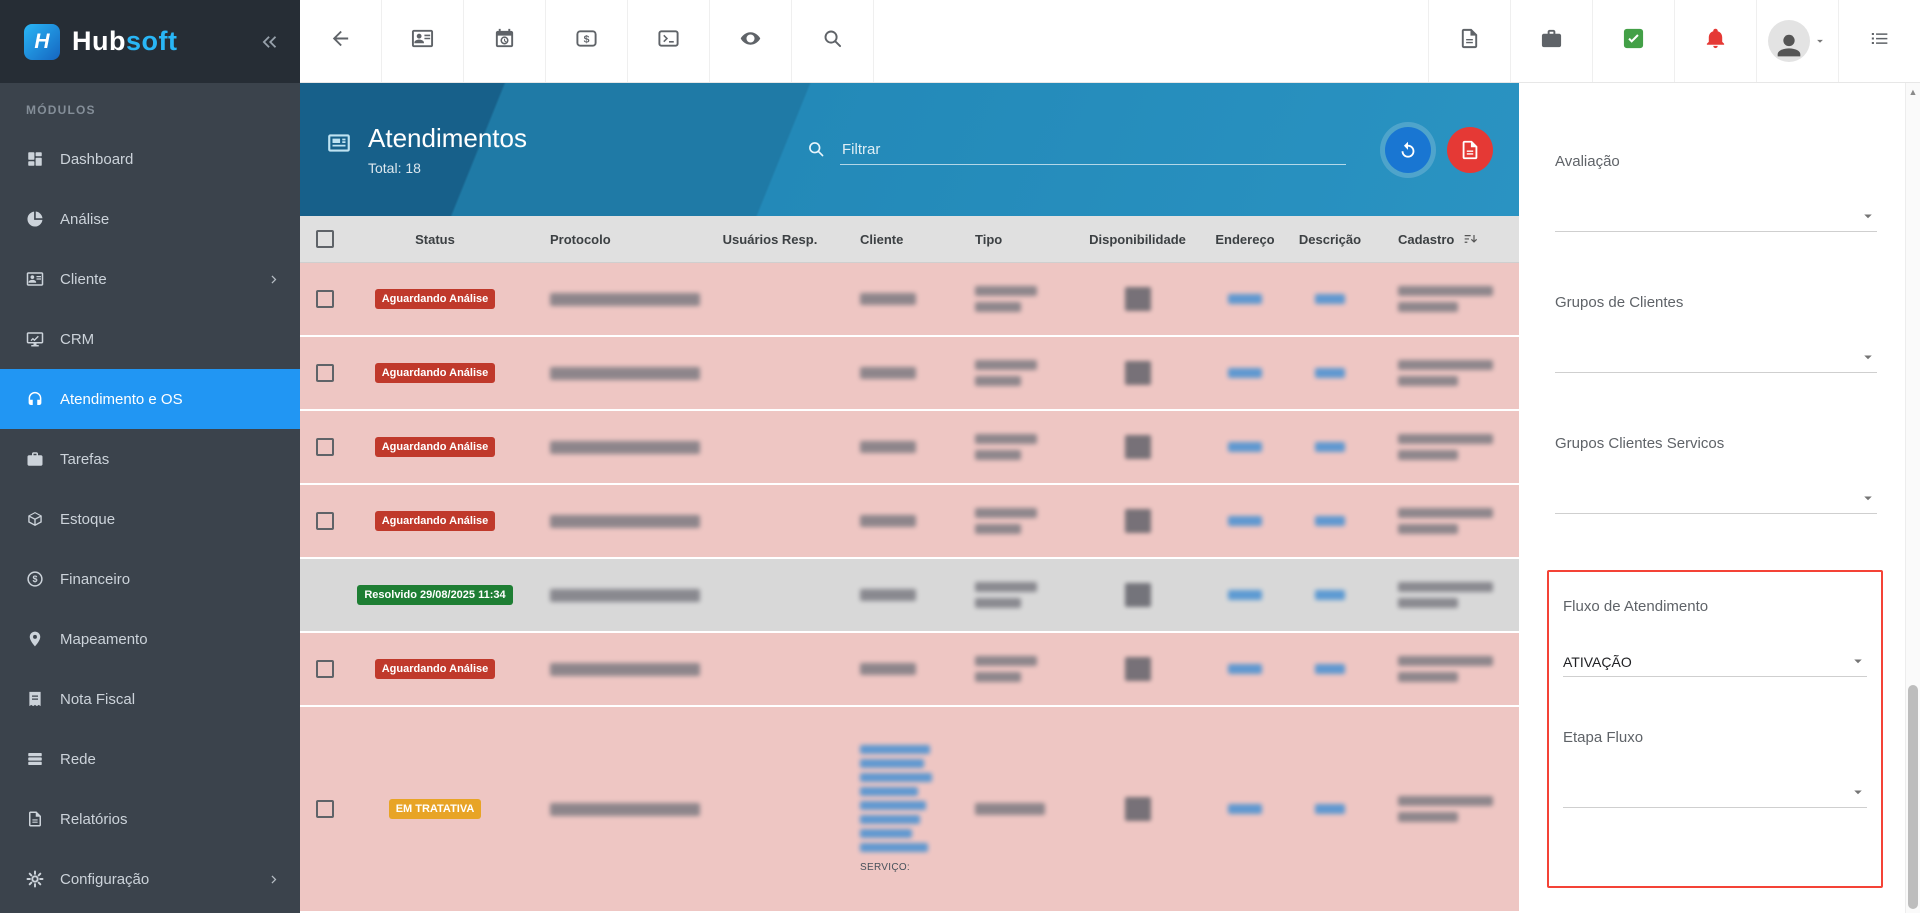 This screenshot has height=913, width=1920. What do you see at coordinates (1444, 239) in the screenshot?
I see `column-header-cadastro: Cadastro` at bounding box center [1444, 239].